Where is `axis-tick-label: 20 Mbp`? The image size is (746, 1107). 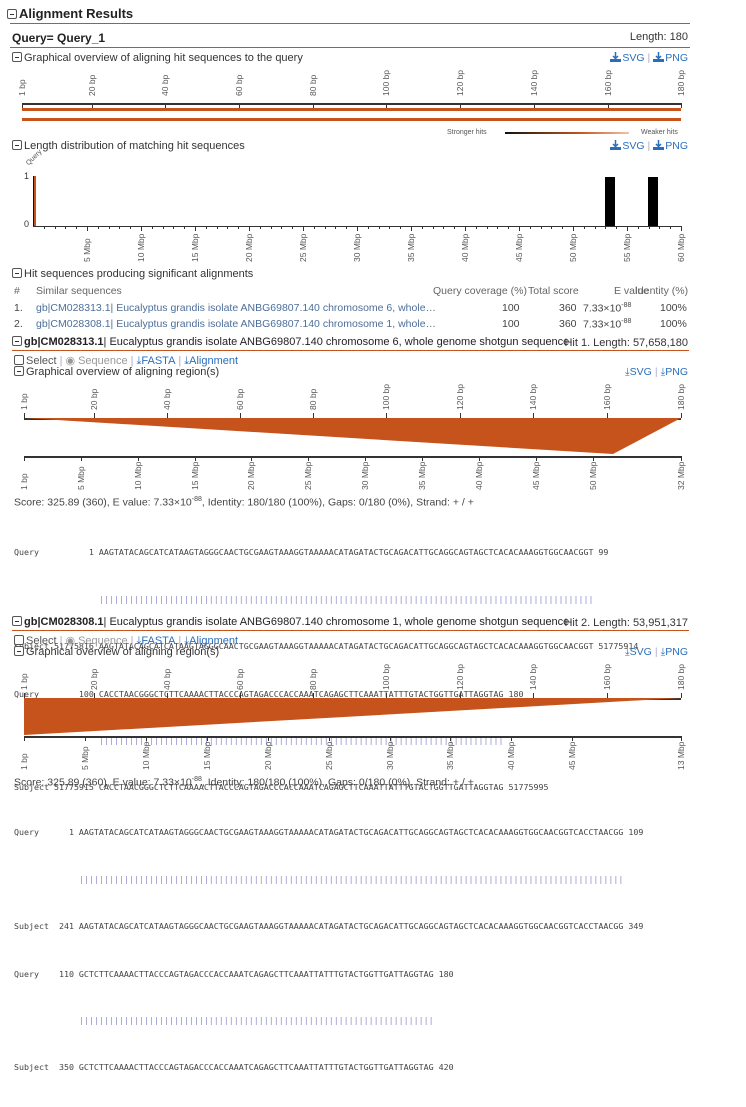
axis-tick-label: 20 Mbp is located at coordinates (268, 755).